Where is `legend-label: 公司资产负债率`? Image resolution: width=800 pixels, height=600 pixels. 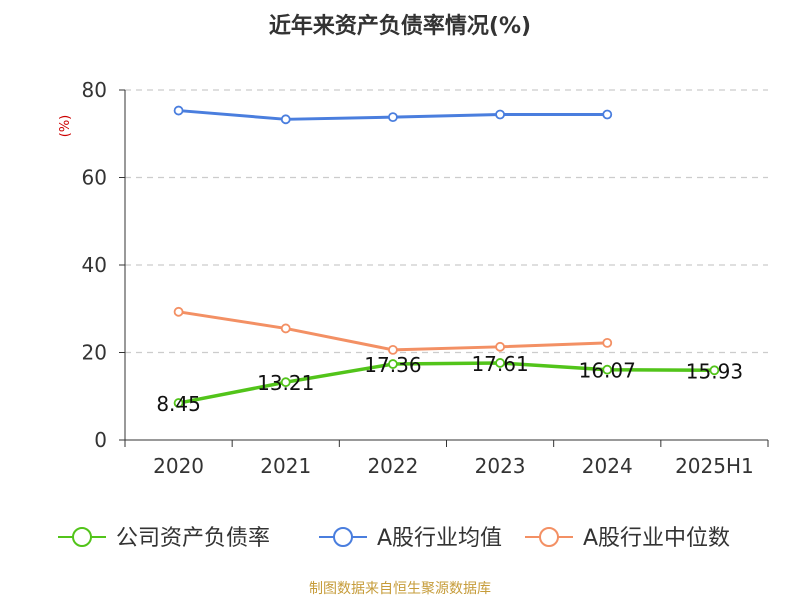
legend-label: 公司资产负债率 is located at coordinates (193, 538).